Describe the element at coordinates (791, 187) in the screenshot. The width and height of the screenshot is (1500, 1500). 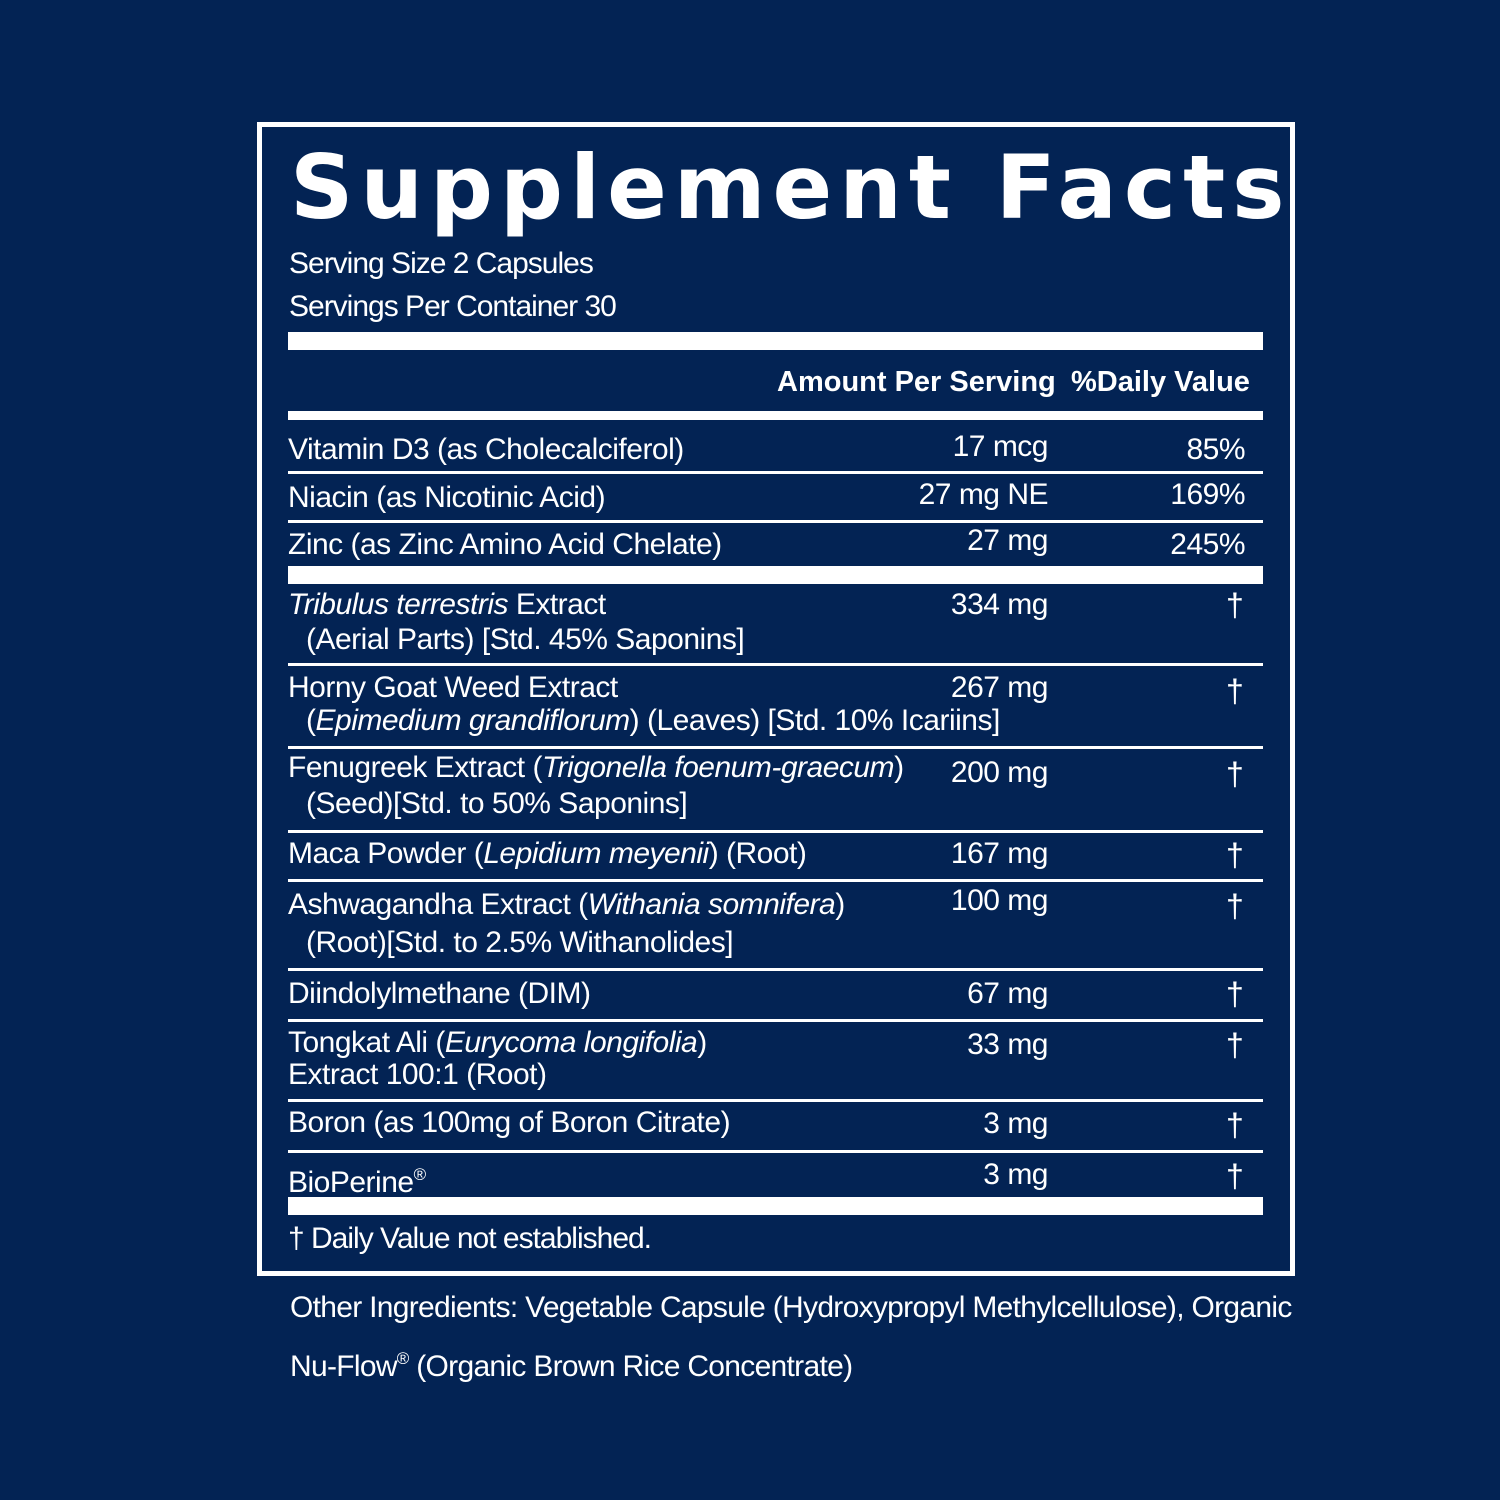
I see `panel-title: Supplement Facts` at that location.